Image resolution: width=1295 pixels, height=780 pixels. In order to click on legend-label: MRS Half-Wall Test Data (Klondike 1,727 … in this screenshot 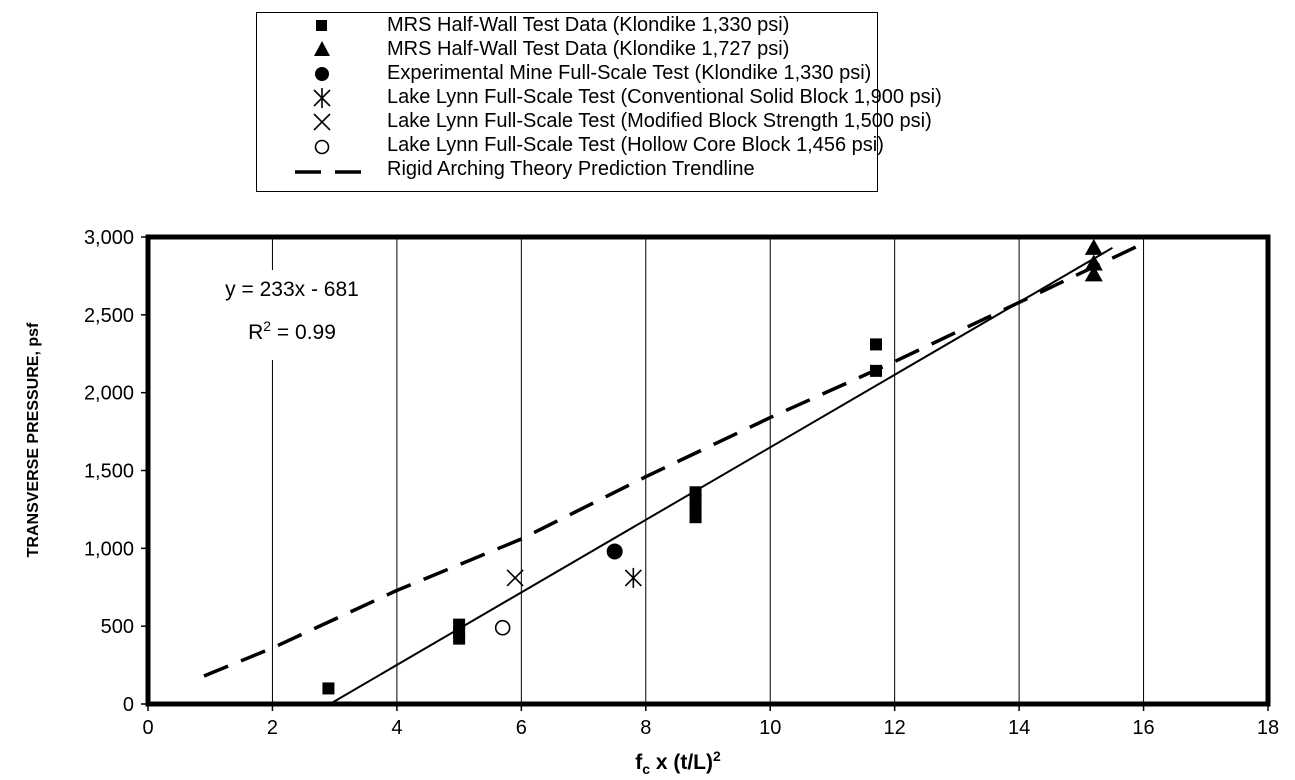, I will do `click(588, 49)`.